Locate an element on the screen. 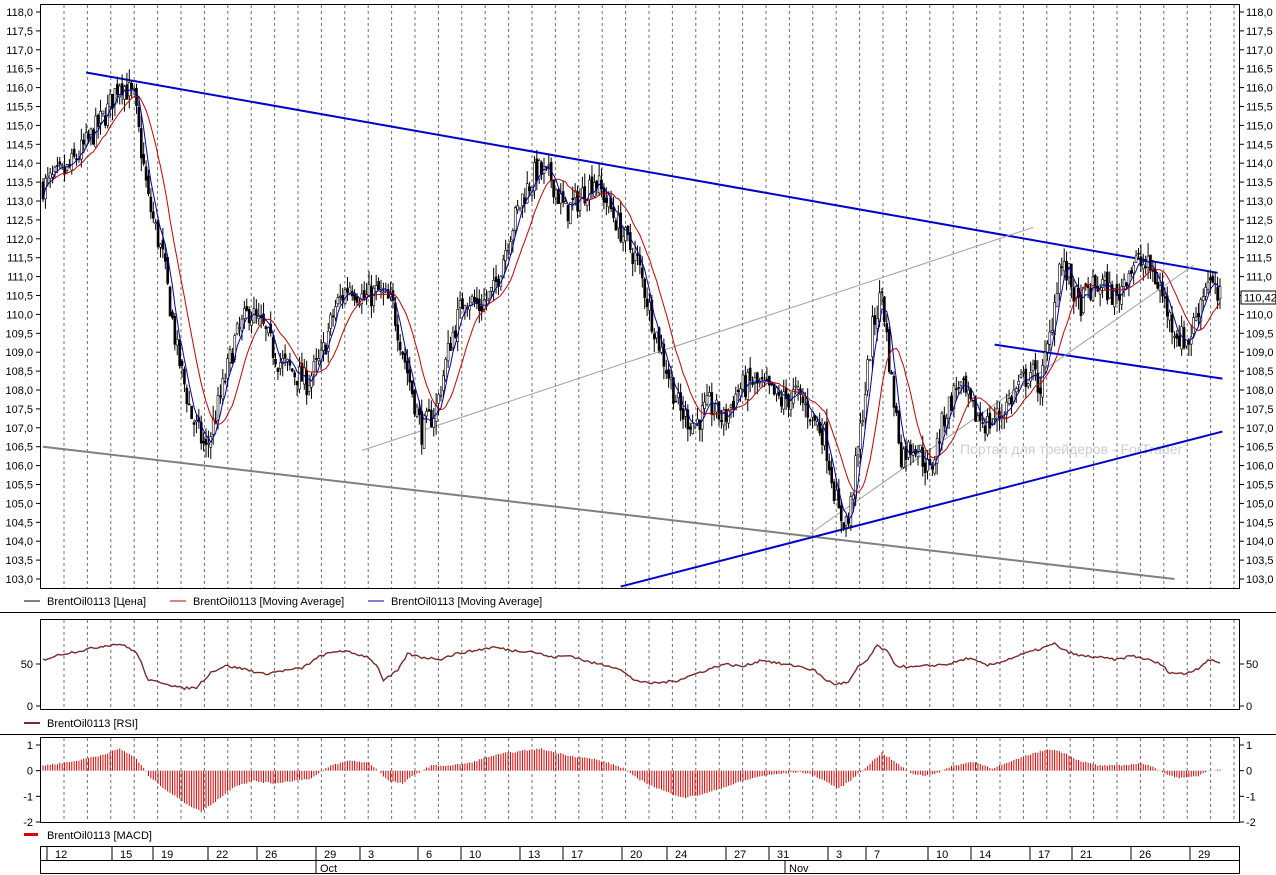 The image size is (1276, 875). y-tick-label-left: 103,5 is located at coordinates (19, 561).